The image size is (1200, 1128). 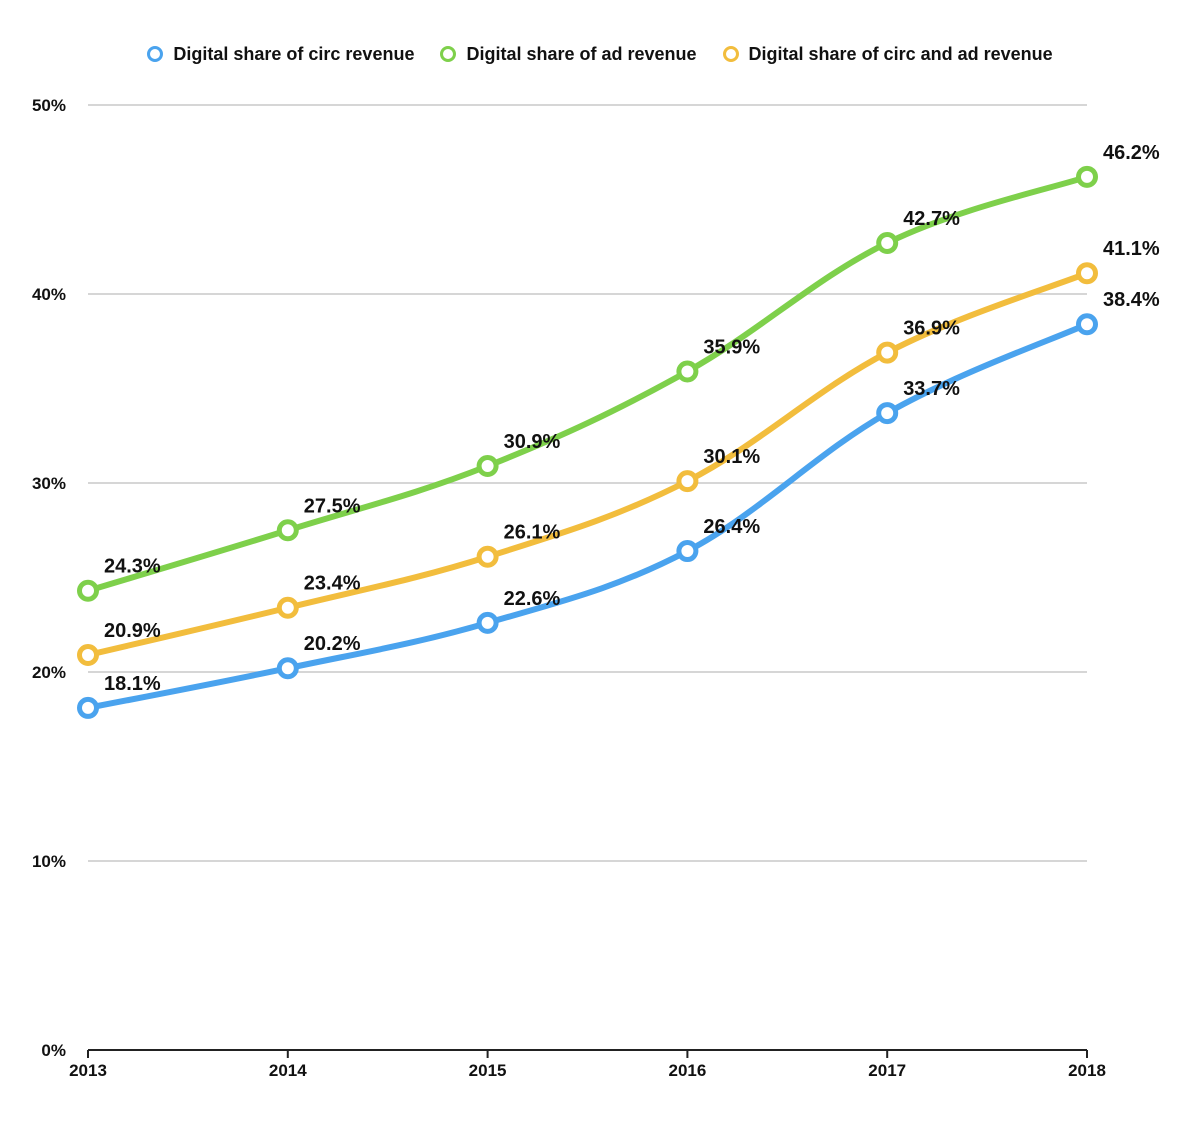 What do you see at coordinates (1087, 1070) in the screenshot?
I see `x-tick-label: 2018` at bounding box center [1087, 1070].